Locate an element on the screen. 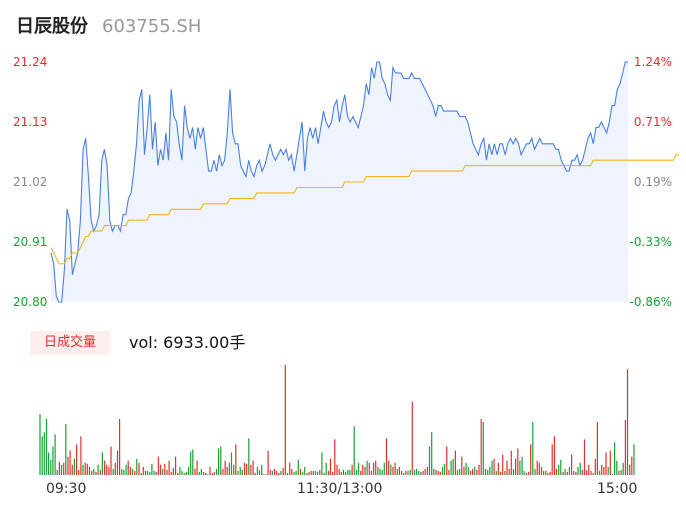 The width and height of the screenshot is (686, 524). stock-code: 603755.SH is located at coordinates (152, 26).